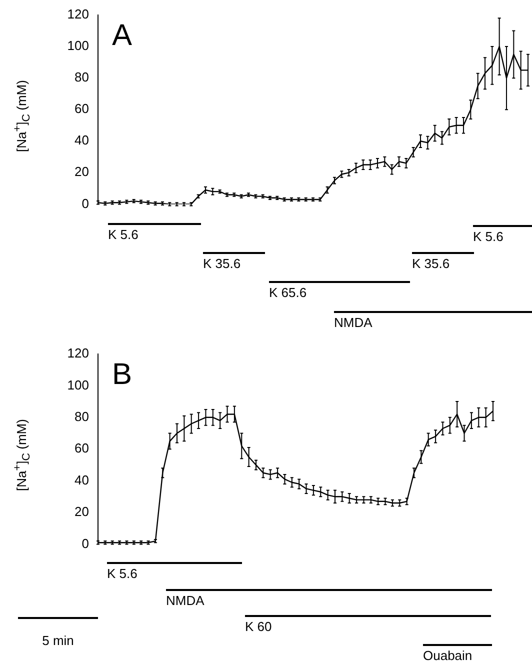 The image size is (532, 667). I want to click on chart-title: B, so click(122, 375).